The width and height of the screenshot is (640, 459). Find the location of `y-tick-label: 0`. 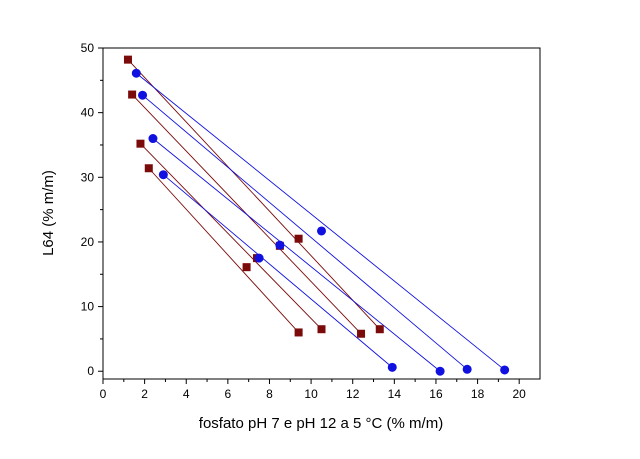

y-tick-label: 0 is located at coordinates (90, 371).